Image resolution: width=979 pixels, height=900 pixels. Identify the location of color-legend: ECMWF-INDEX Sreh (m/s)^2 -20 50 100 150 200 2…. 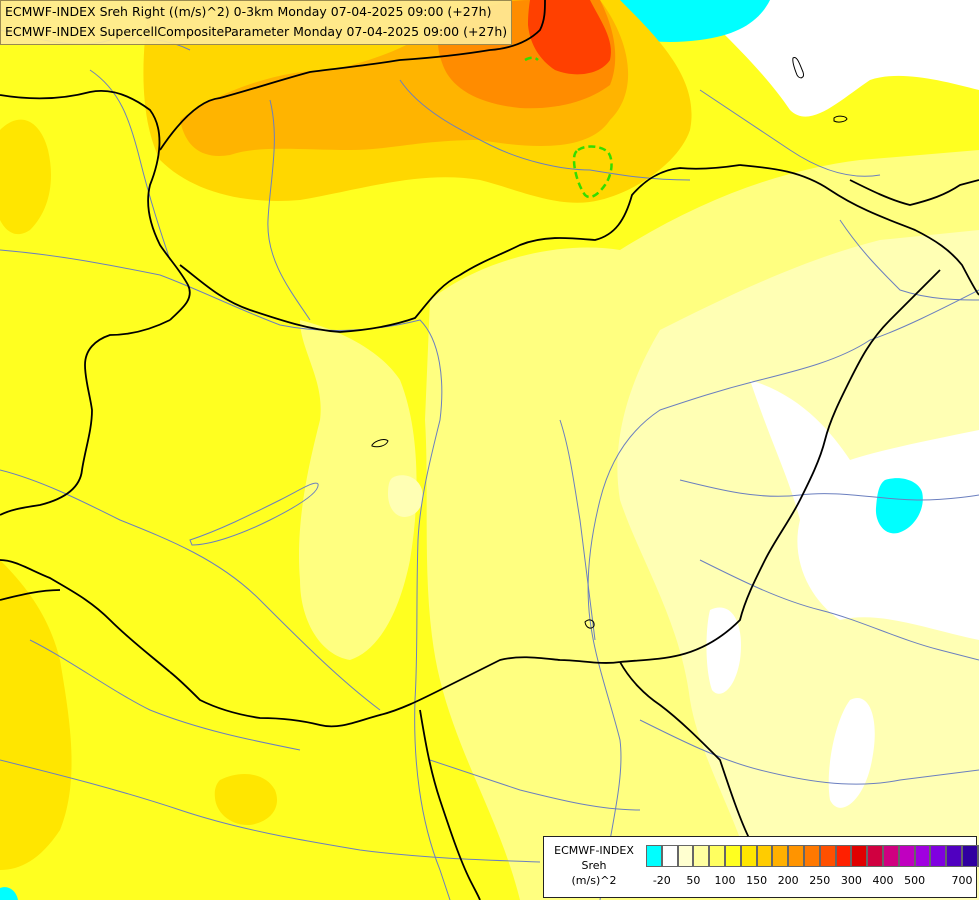
(761, 867).